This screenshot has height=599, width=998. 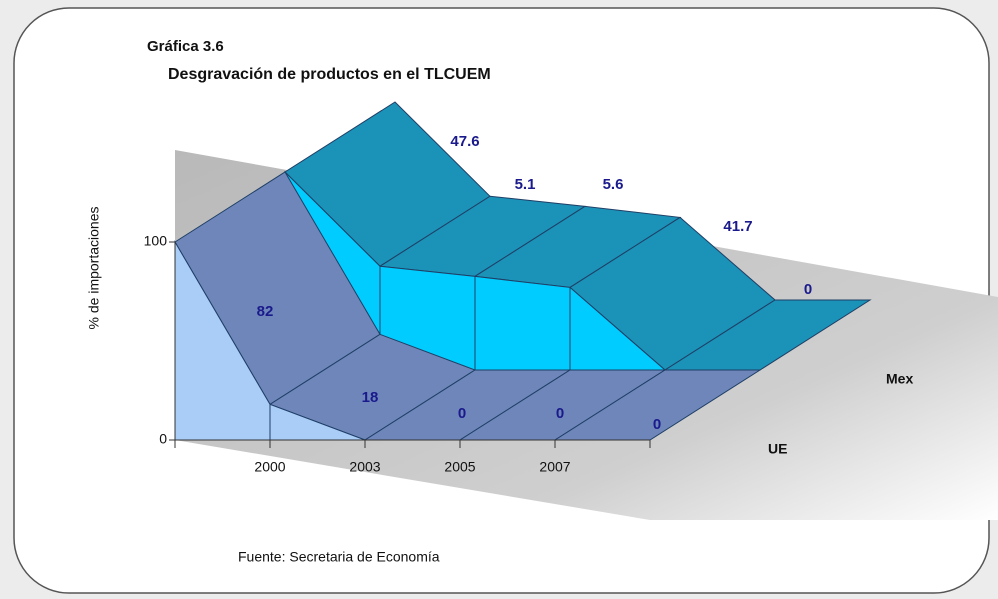 I want to click on data-label: 5.6, so click(x=613, y=184).